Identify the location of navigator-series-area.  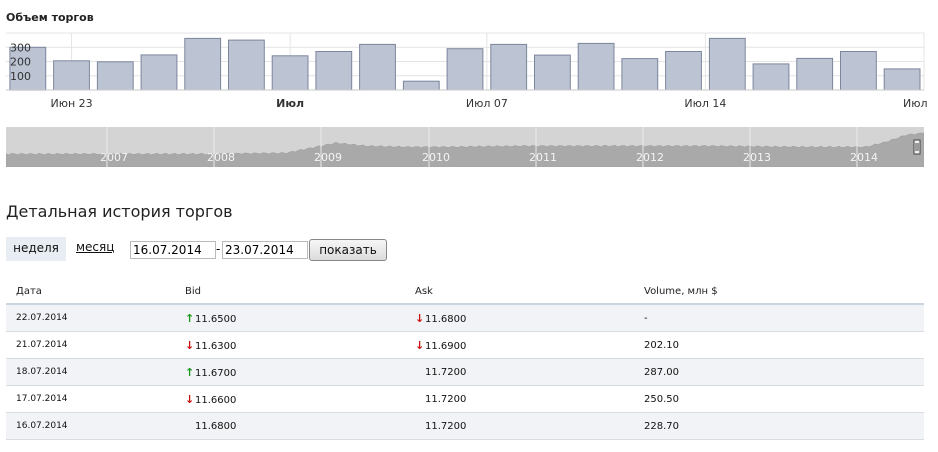
(465, 149).